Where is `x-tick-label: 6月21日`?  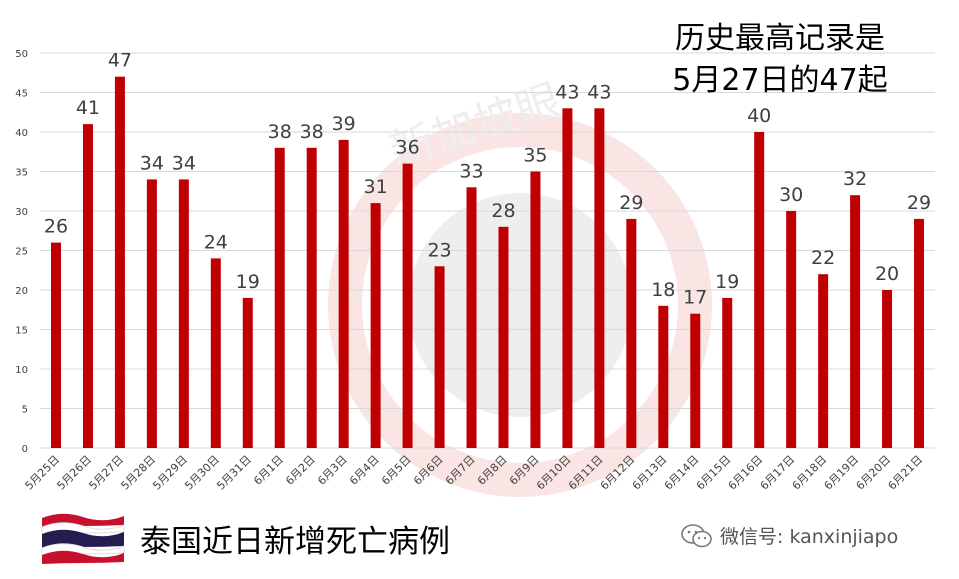 x-tick-label: 6月21日 is located at coordinates (906, 473).